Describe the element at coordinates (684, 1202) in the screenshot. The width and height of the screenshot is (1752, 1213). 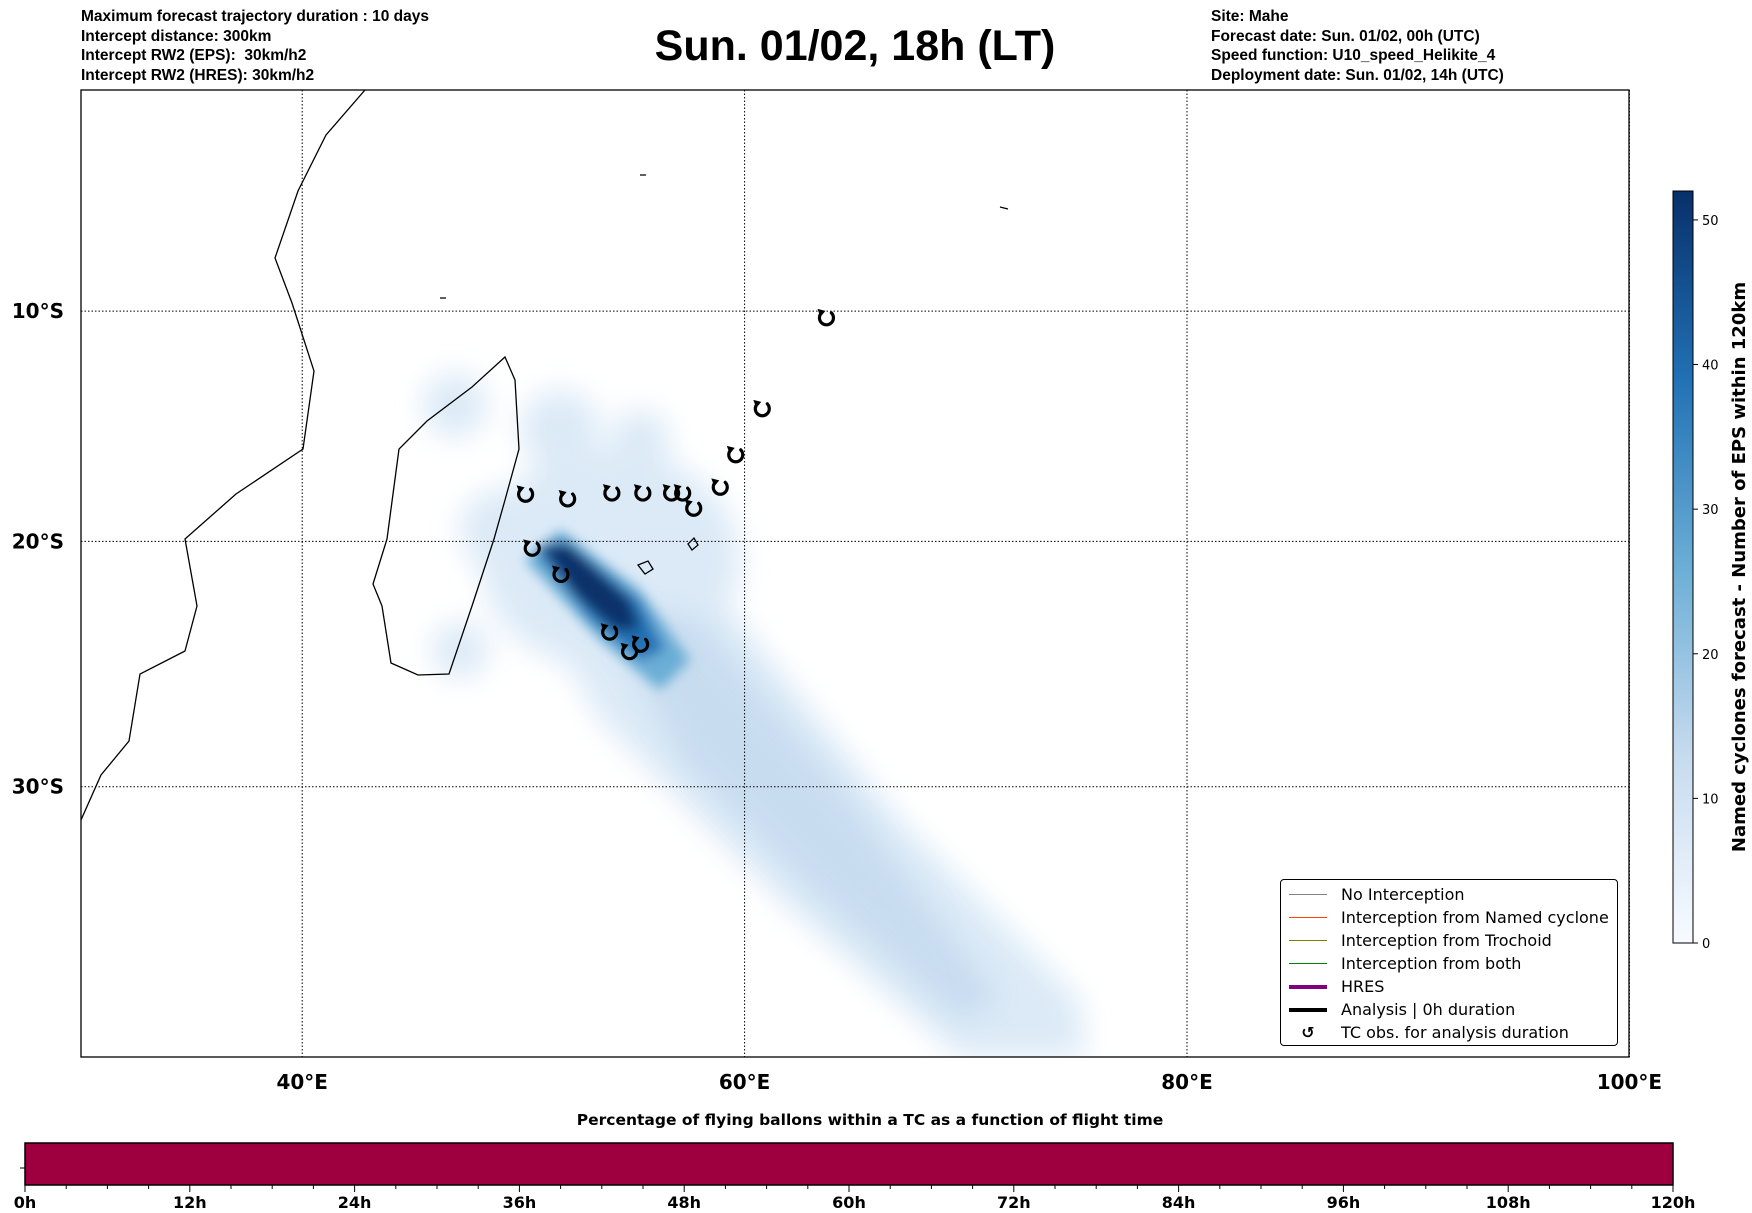
I see `timebar-tick-label: 48h` at that location.